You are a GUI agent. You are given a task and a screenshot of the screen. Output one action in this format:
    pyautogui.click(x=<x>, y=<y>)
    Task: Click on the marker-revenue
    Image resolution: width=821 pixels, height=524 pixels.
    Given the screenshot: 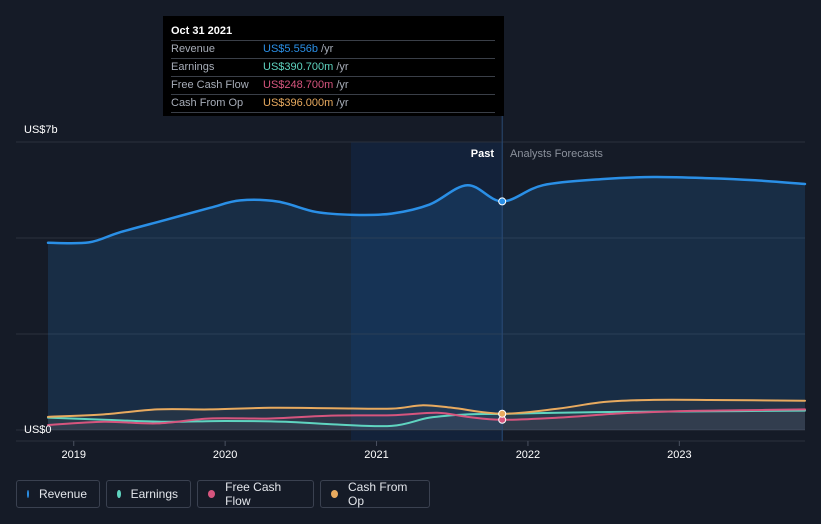 What is the action you would take?
    pyautogui.click(x=502, y=201)
    